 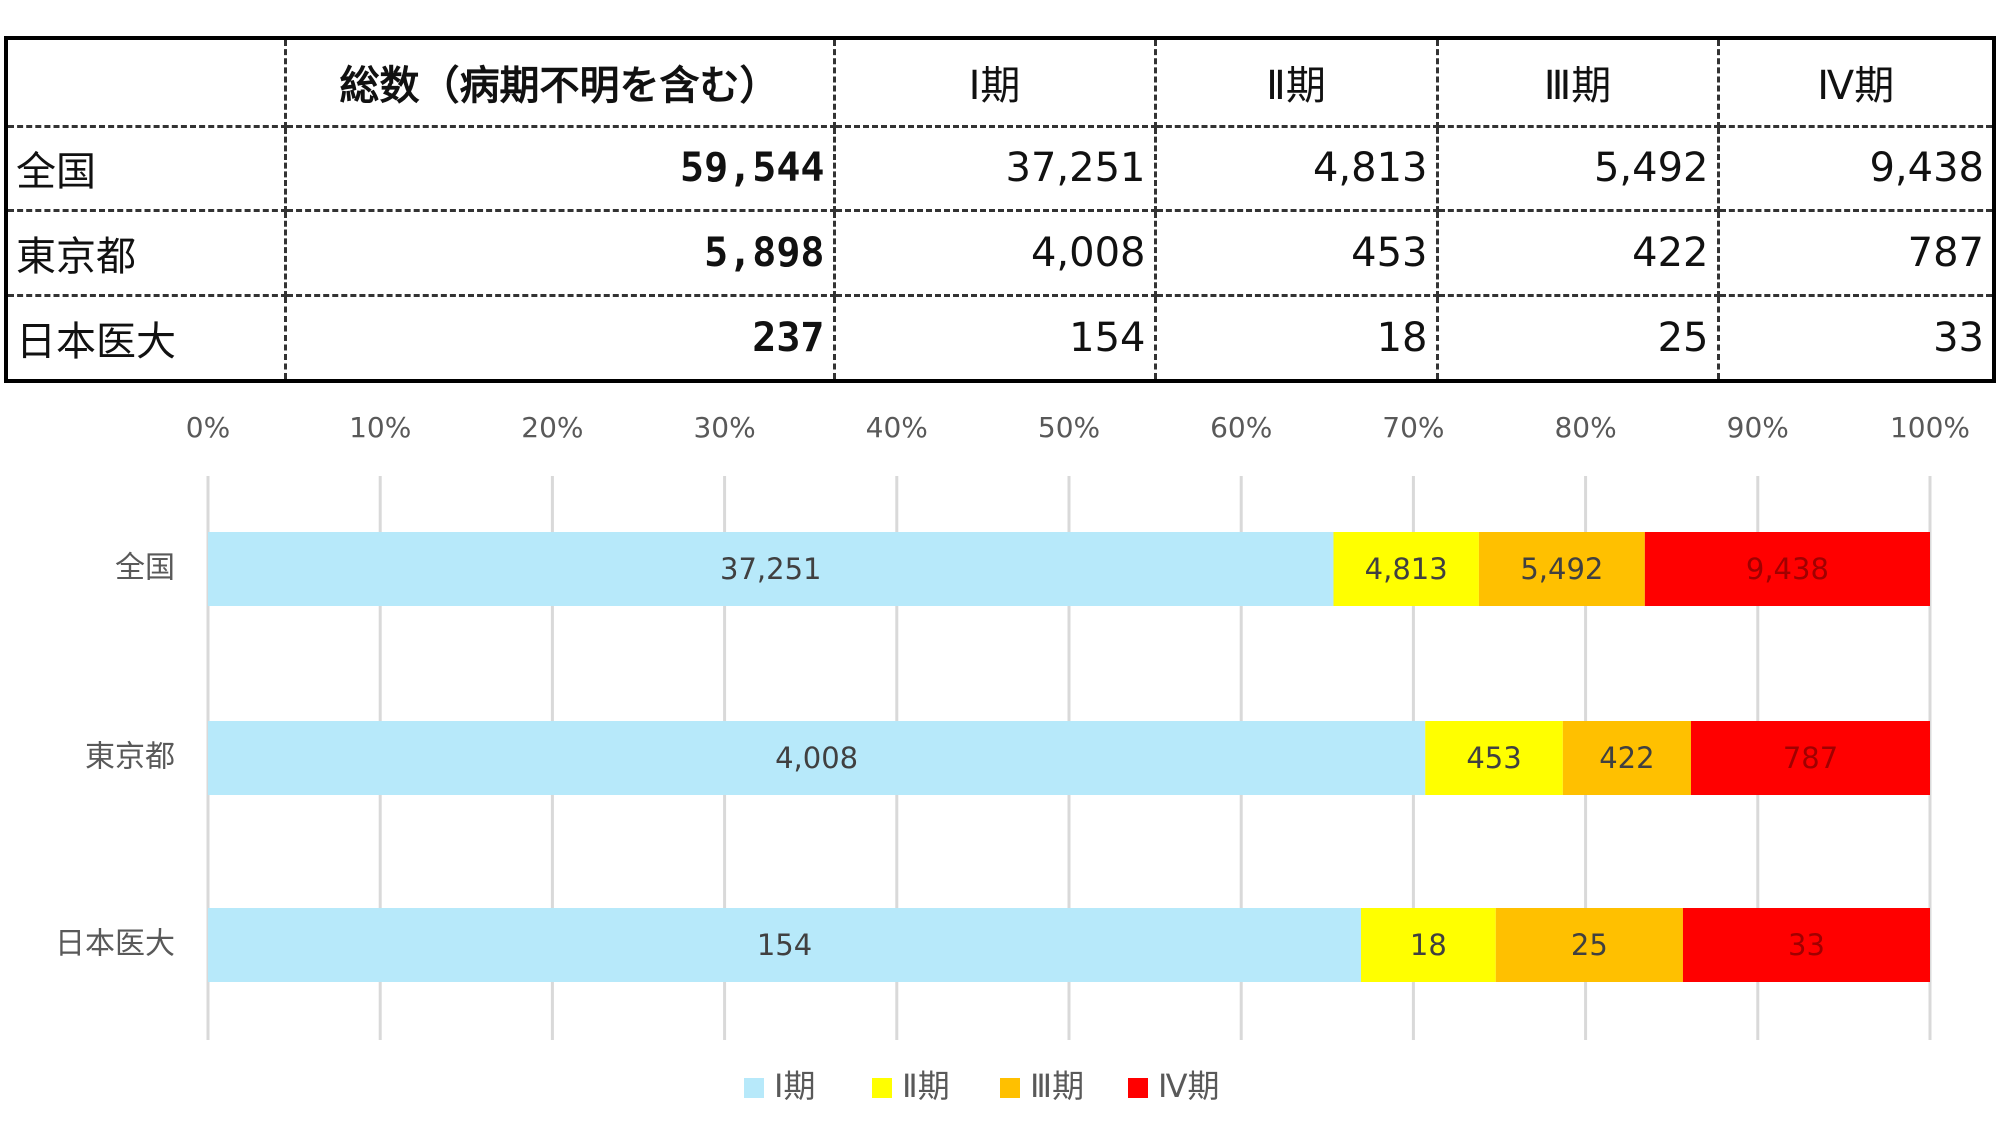 I want to click on cell: 9,438, so click(x=1856, y=168).